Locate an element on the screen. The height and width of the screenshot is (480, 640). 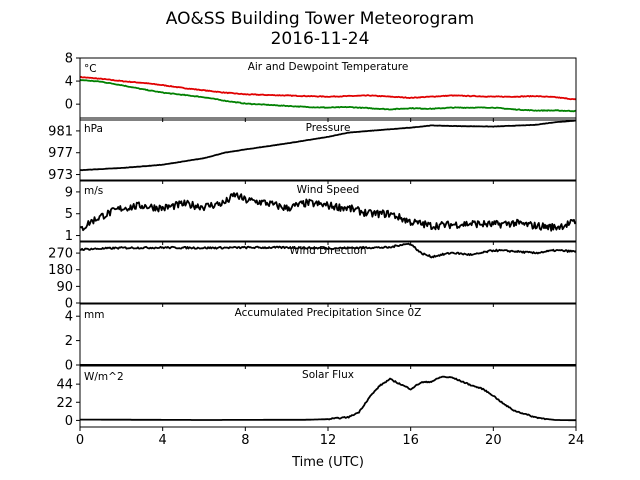
x-axis-label: Time (UTC) is located at coordinates (327, 462).